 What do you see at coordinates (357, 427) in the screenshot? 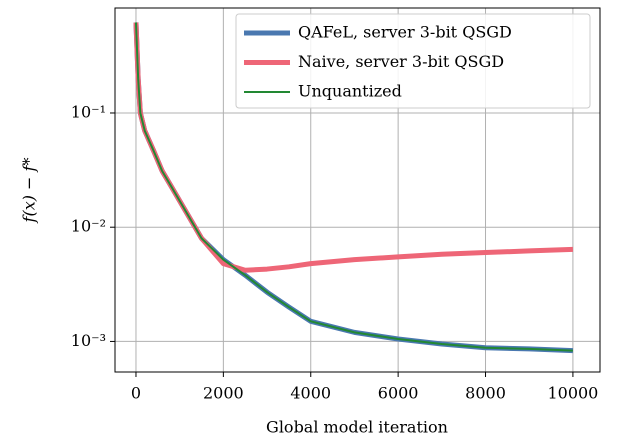
I see `x-axis-label: Global model iteration` at bounding box center [357, 427].